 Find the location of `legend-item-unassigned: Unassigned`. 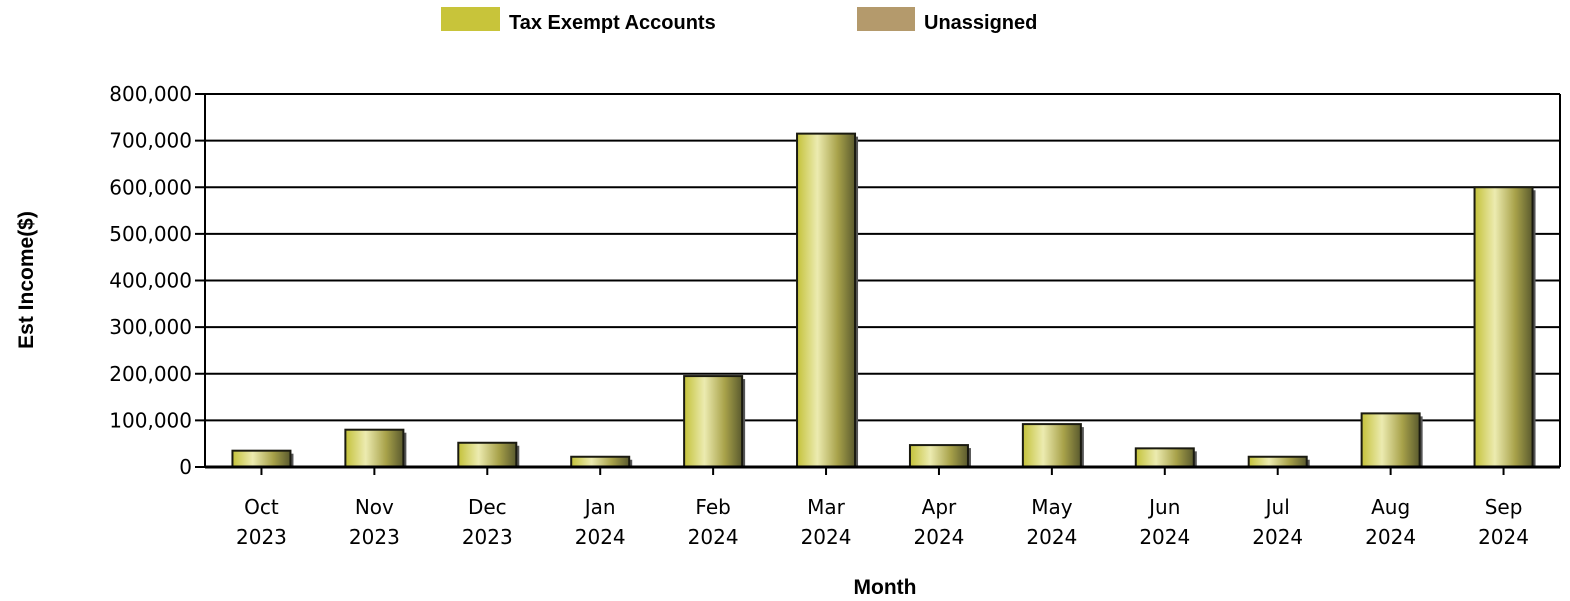

legend-item-unassigned: Unassigned is located at coordinates (947, 20).